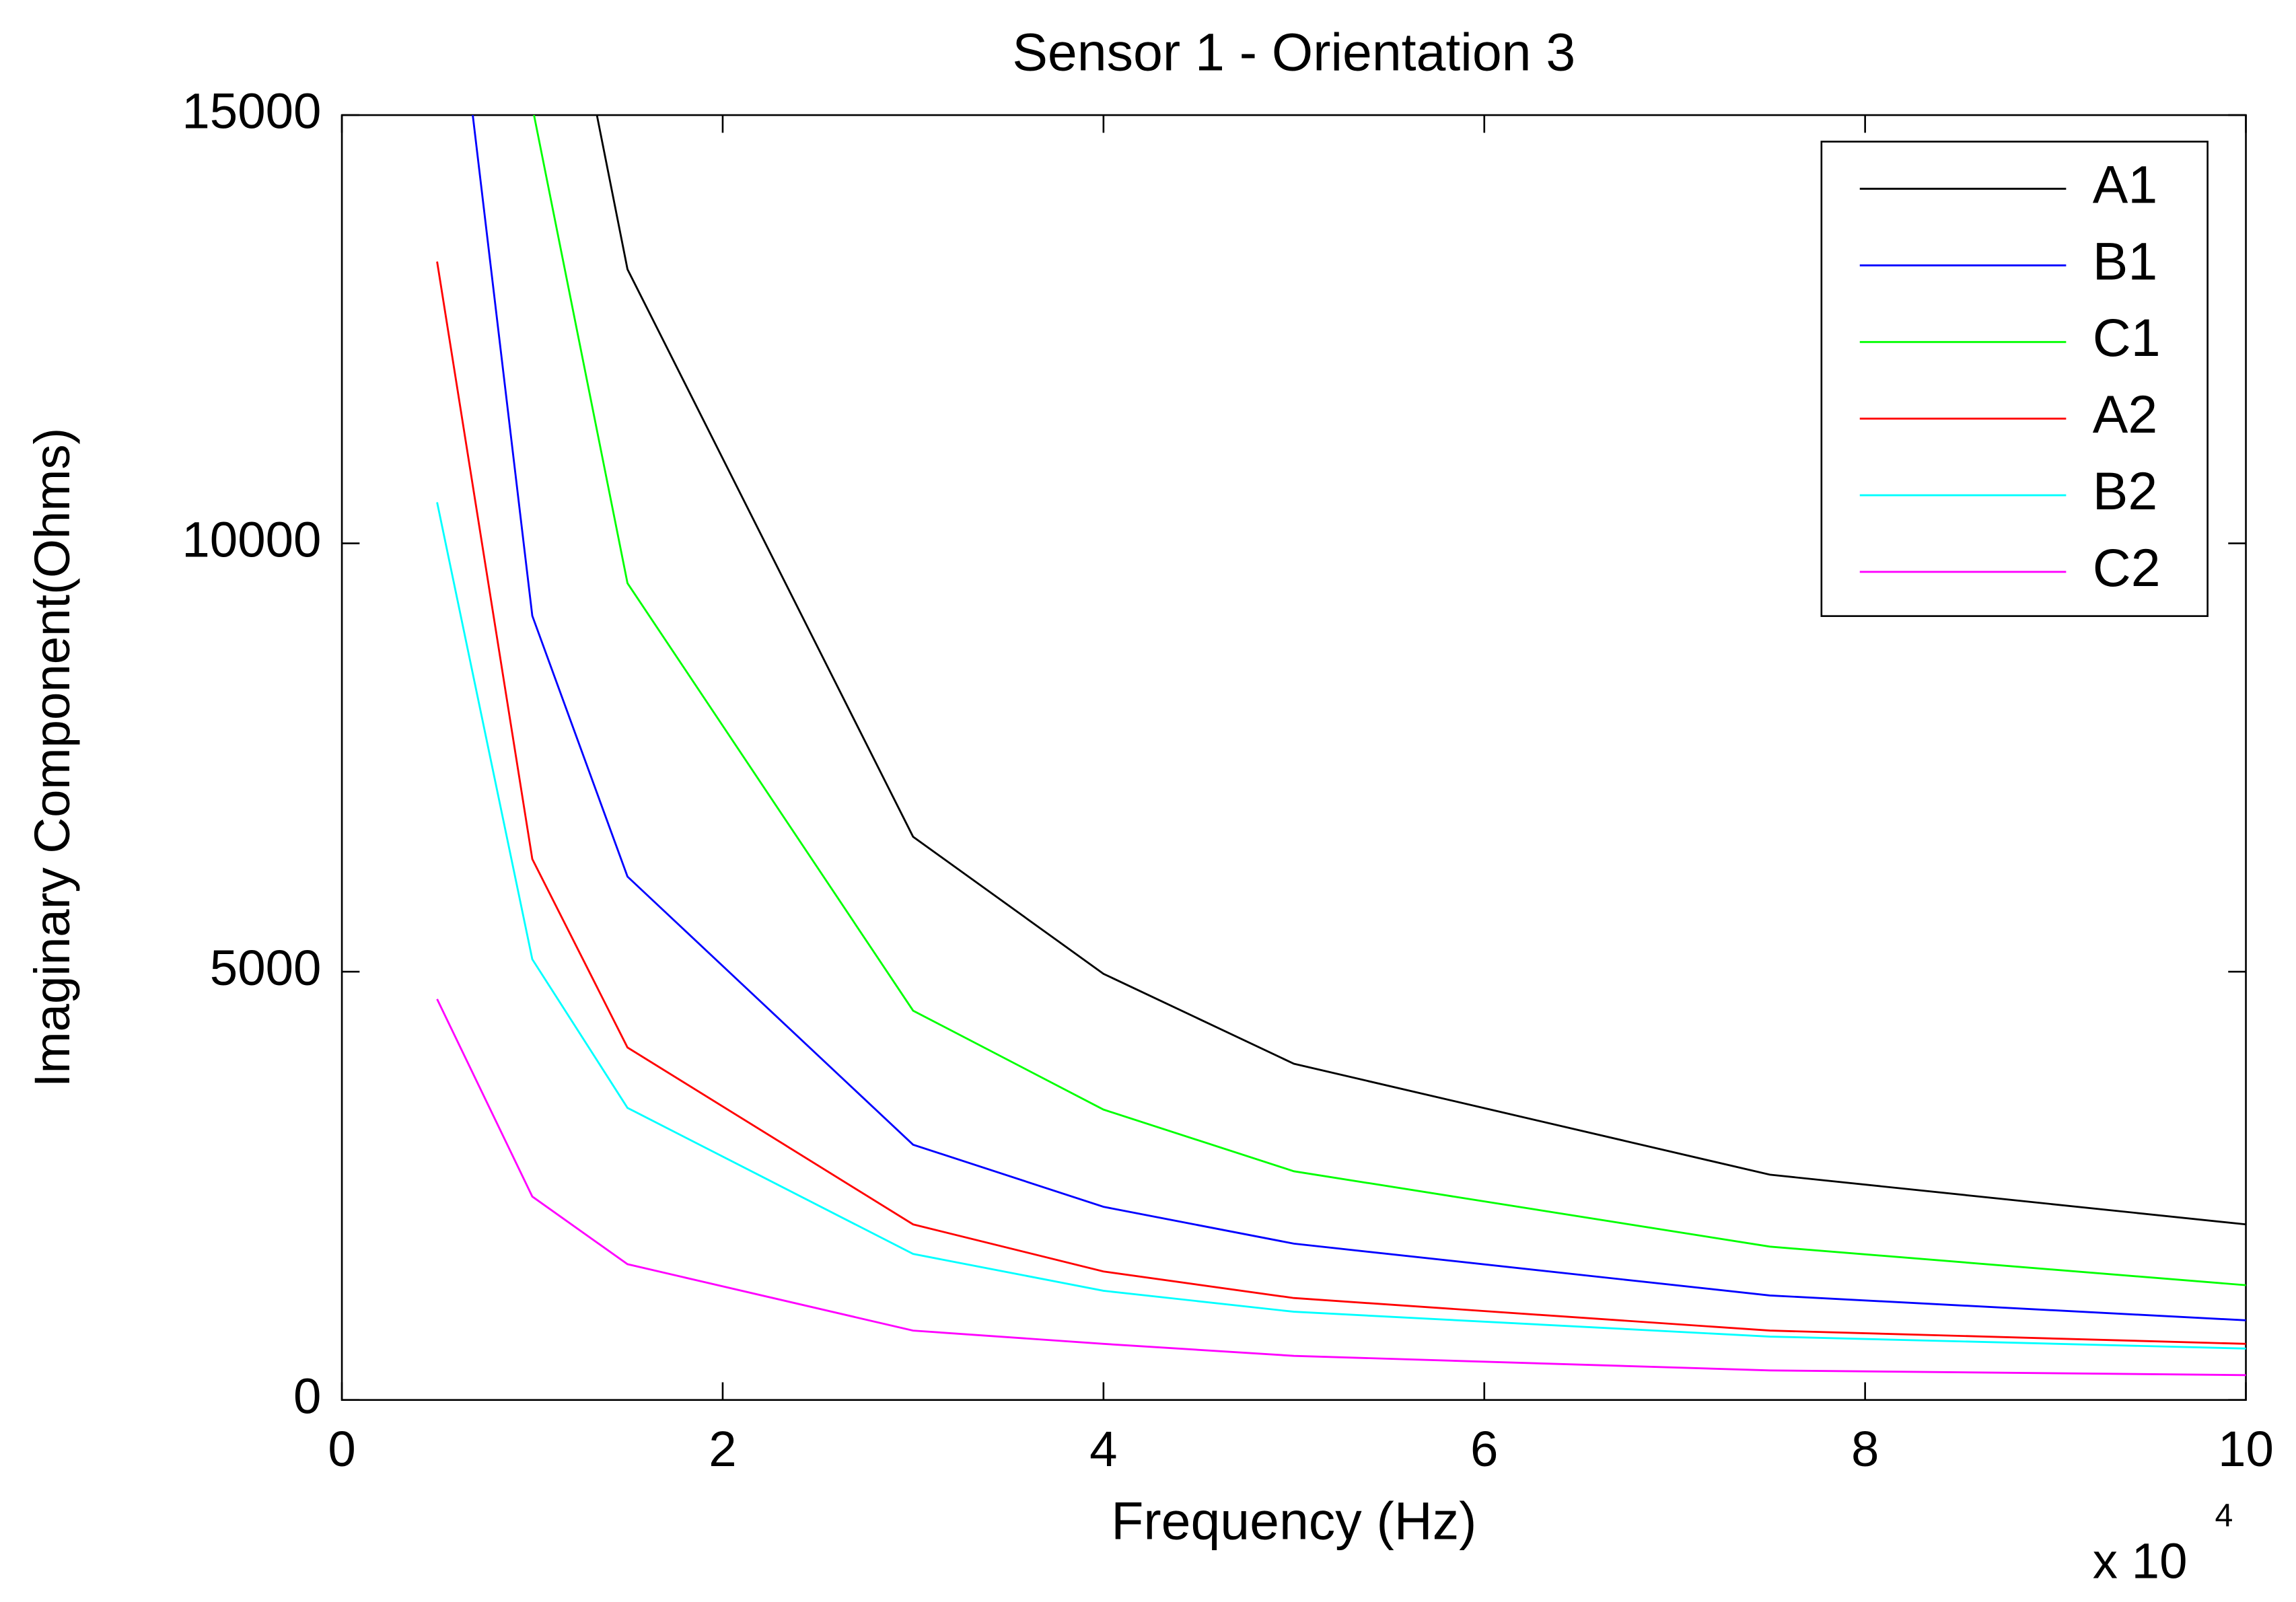  Describe the element at coordinates (266, 968) in the screenshot. I see `y-tick-label: 5000` at that location.